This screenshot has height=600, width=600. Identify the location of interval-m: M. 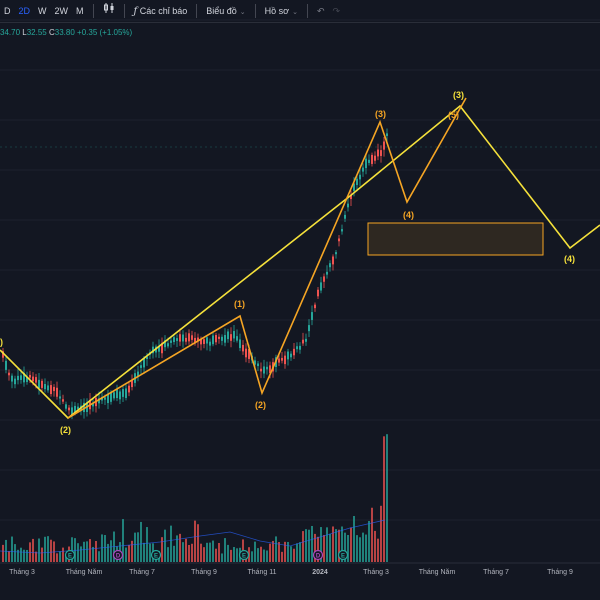
(80, 11).